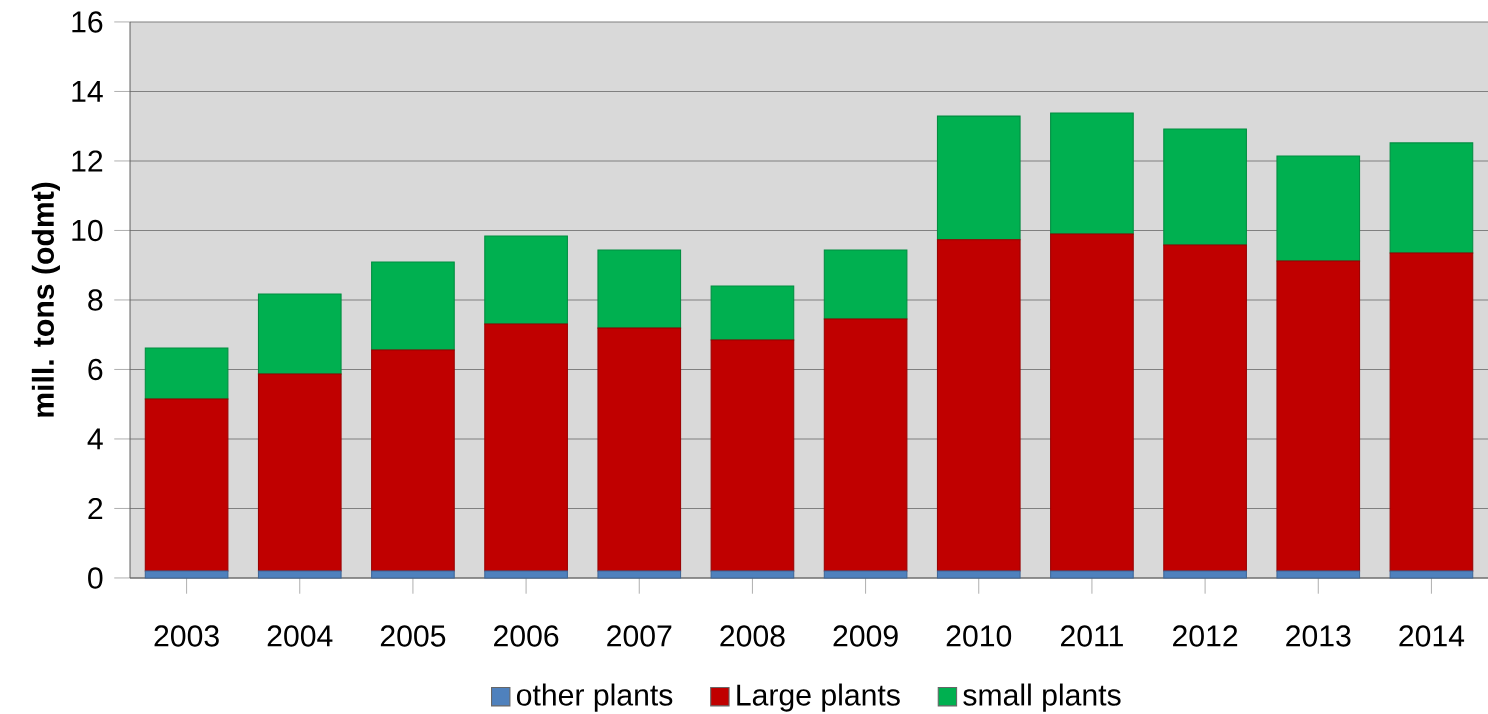  What do you see at coordinates (752, 636) in the screenshot?
I see `x-tick-label: 2008` at bounding box center [752, 636].